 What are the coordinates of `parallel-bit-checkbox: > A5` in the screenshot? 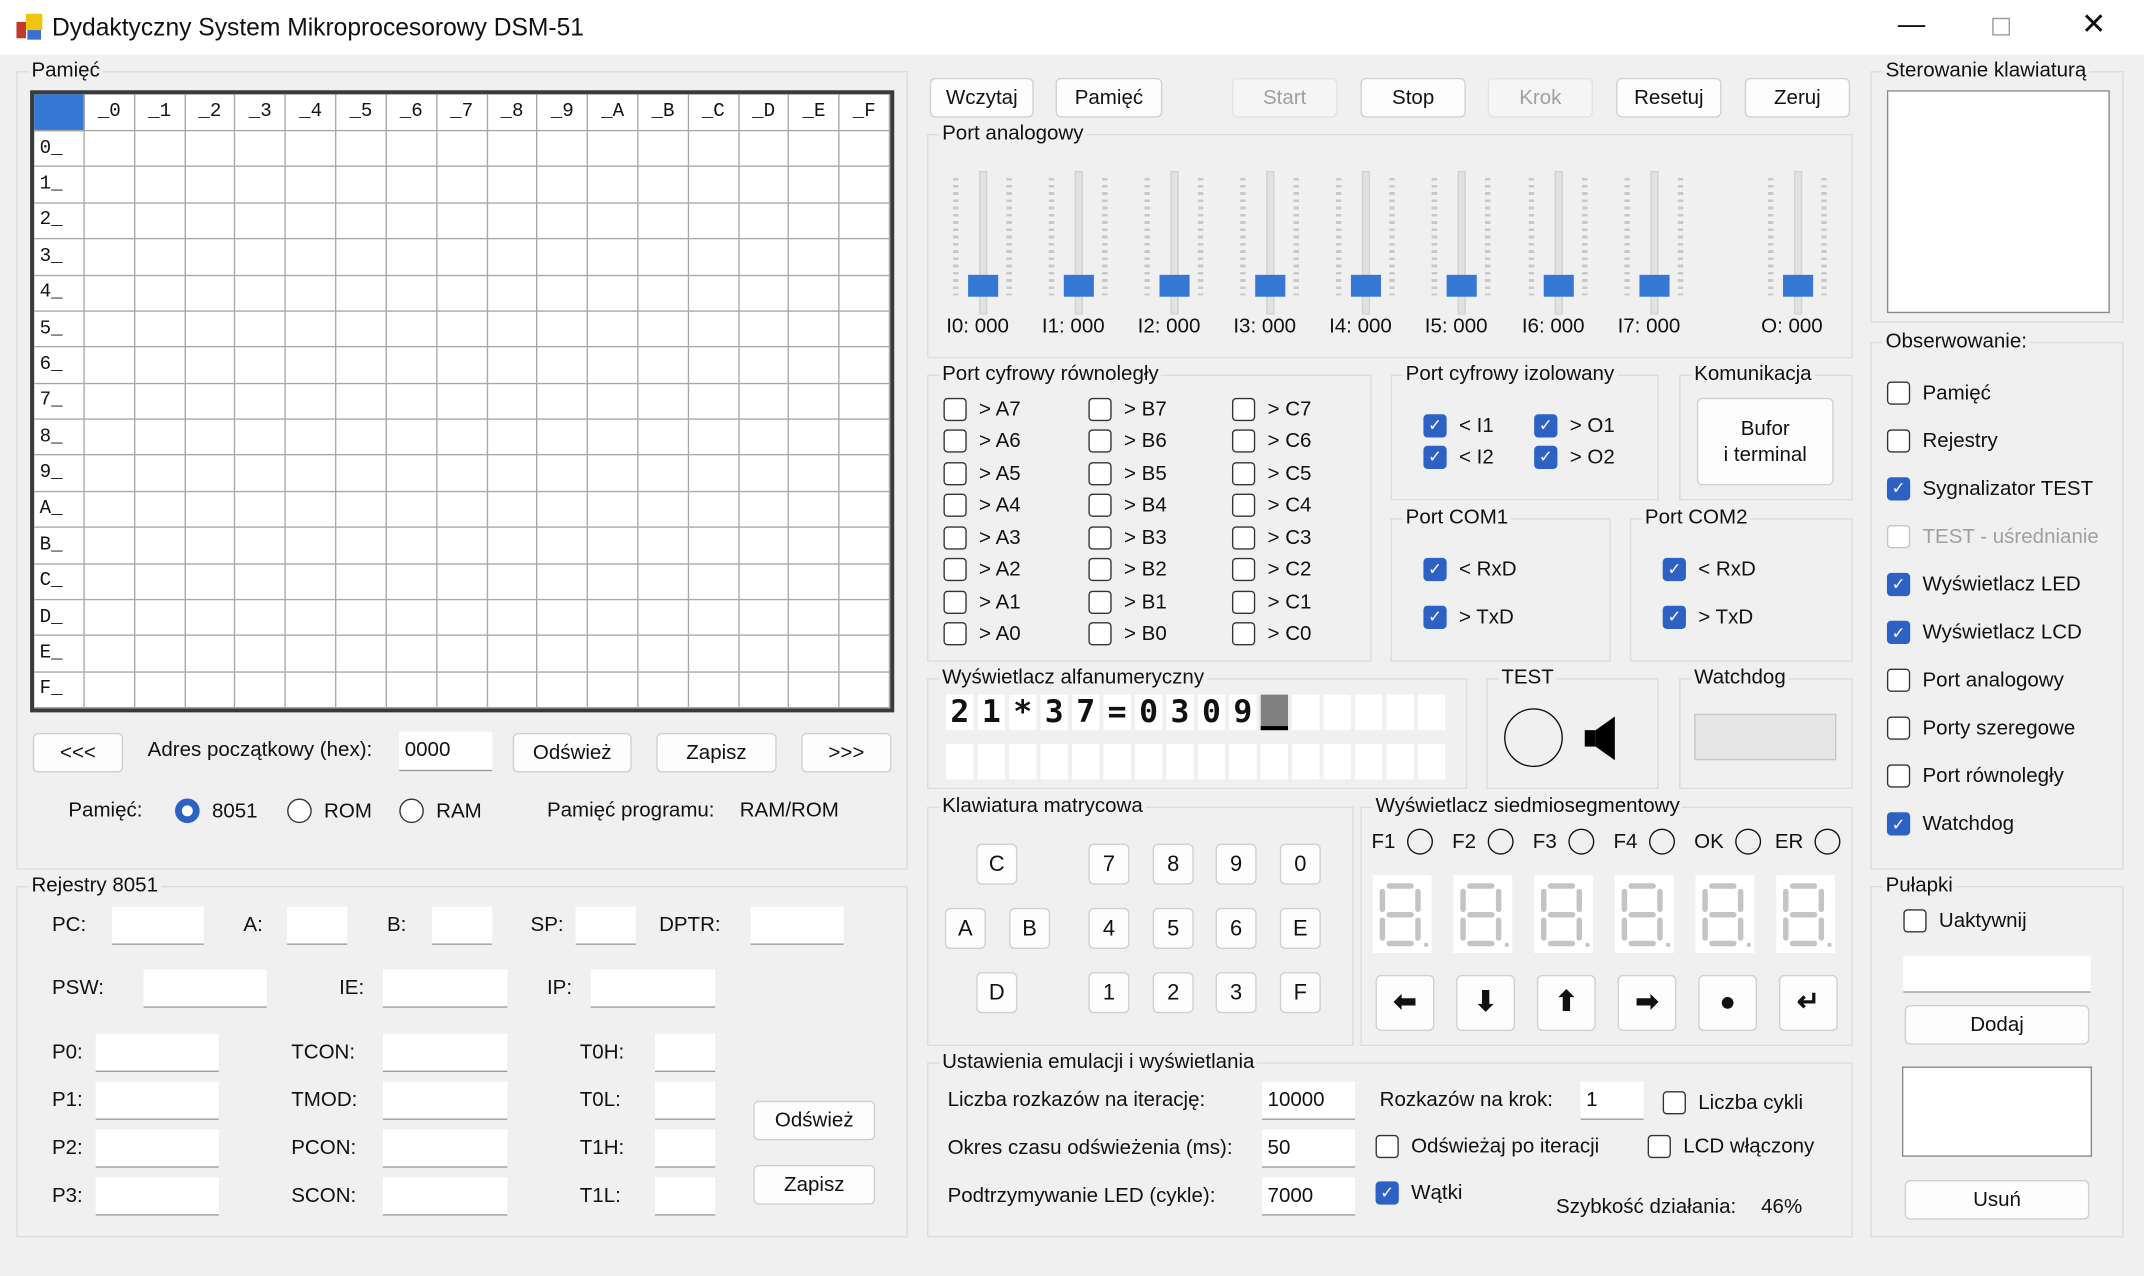 It's located at (982, 472).